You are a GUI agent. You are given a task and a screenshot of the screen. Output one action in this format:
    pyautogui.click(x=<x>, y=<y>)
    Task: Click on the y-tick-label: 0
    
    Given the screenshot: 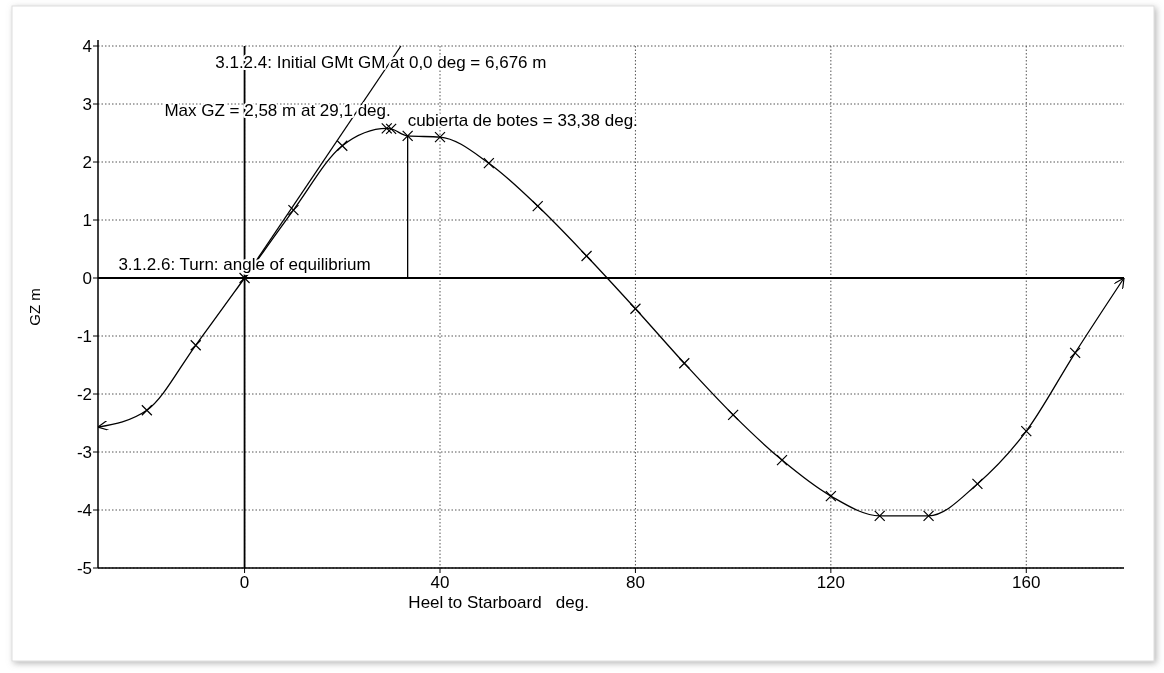 What is the action you would take?
    pyautogui.click(x=87, y=278)
    